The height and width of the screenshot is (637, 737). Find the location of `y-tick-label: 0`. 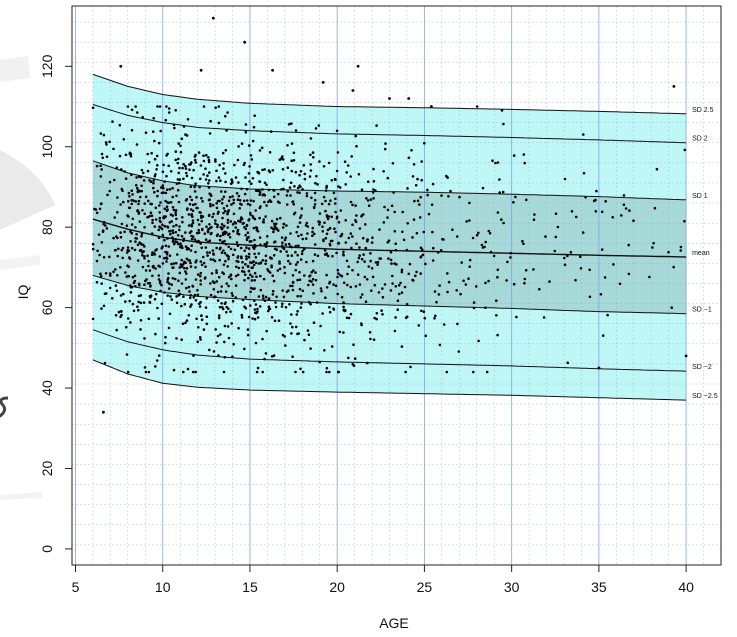

y-tick-label: 0 is located at coordinates (47, 549).